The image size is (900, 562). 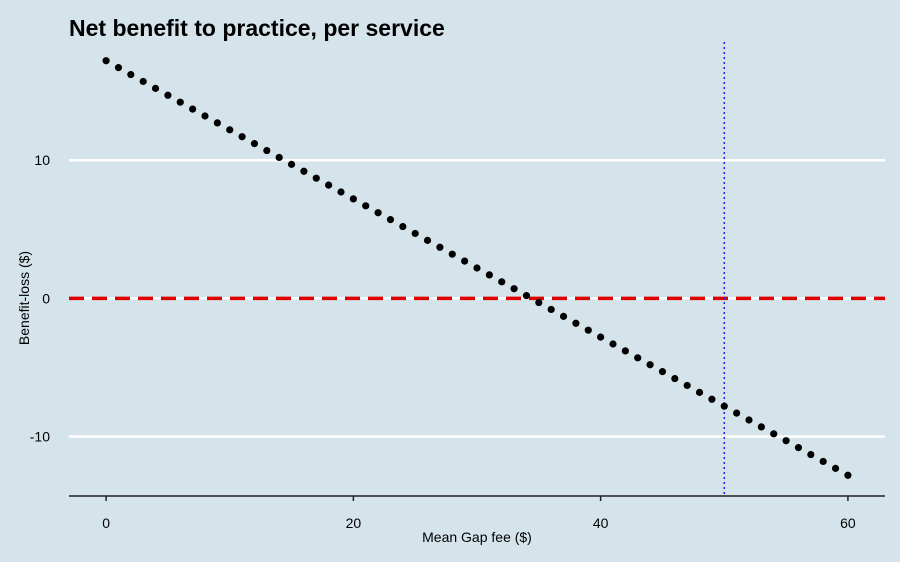 What do you see at coordinates (601, 523) in the screenshot?
I see `x-tick-label-40: 40` at bounding box center [601, 523].